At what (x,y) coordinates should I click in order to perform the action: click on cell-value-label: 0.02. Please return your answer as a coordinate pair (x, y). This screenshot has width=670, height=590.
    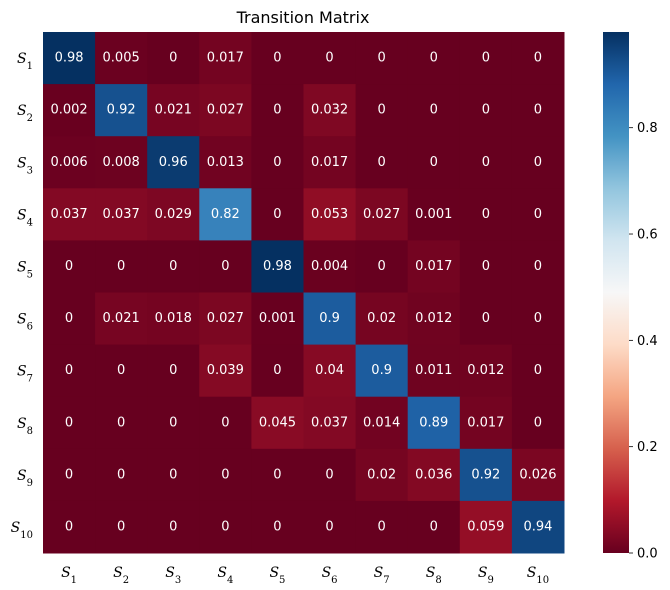
    Looking at the image, I should click on (381, 318).